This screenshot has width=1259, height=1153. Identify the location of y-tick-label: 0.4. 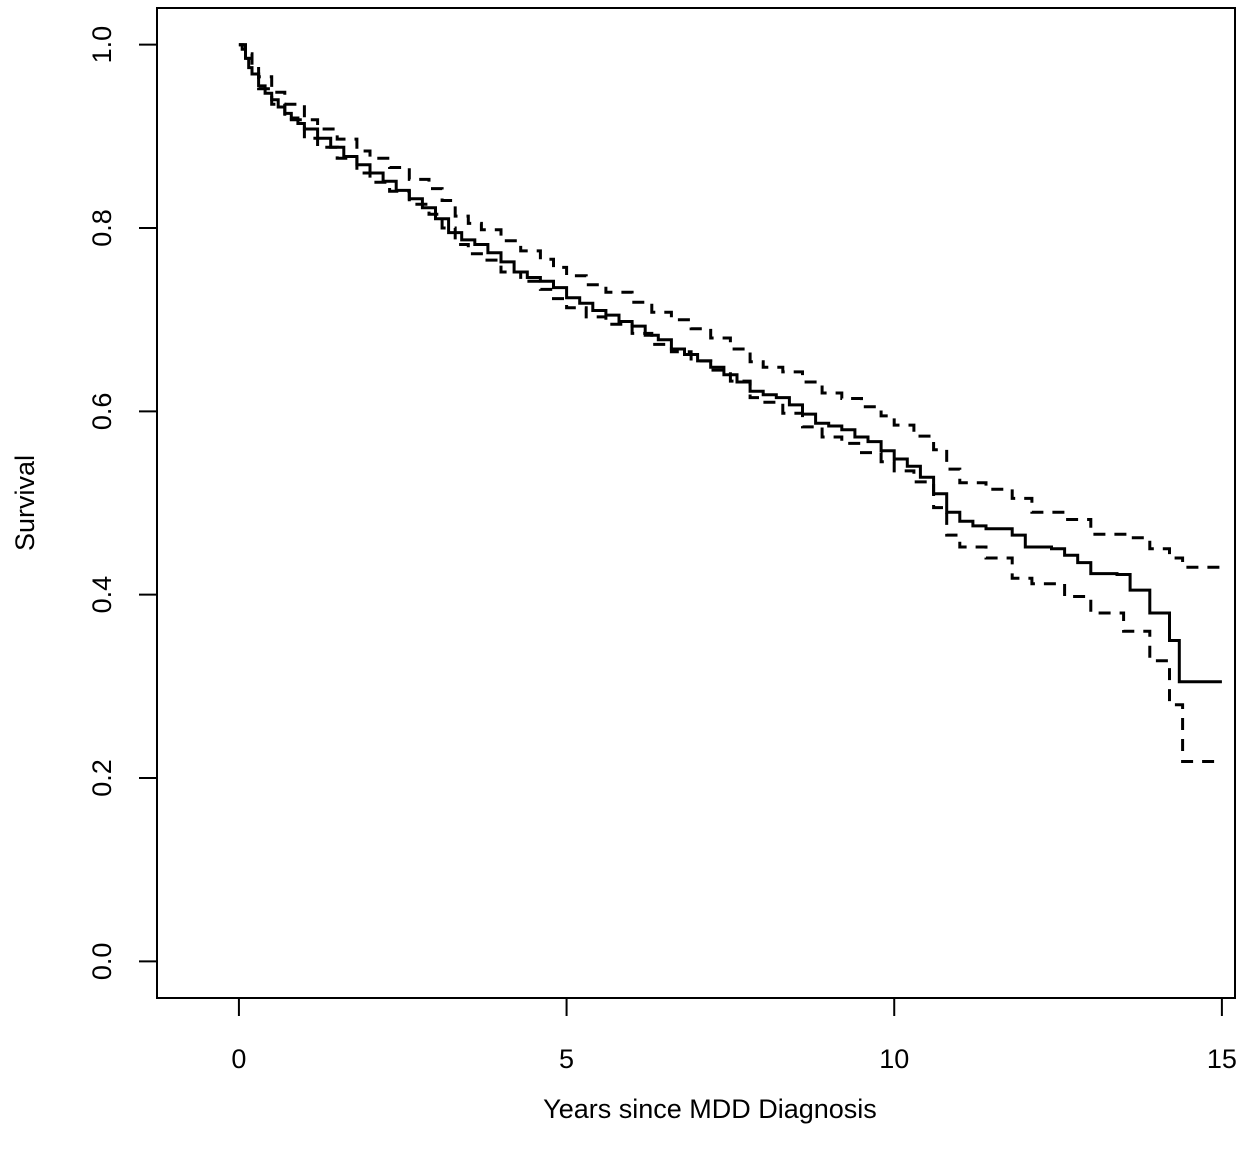
(102, 595).